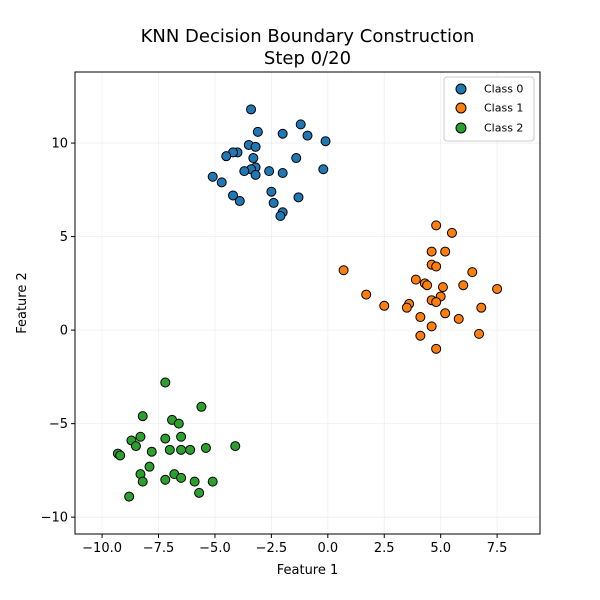 This screenshot has height=600, width=600. I want to click on legend-box, so click(489, 109).